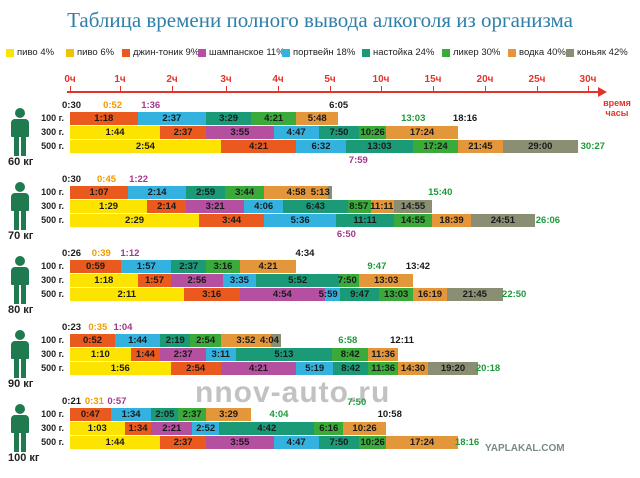 The height and width of the screenshot is (478, 640). I want to click on bar-segment-label: 3:29, so click(229, 414).